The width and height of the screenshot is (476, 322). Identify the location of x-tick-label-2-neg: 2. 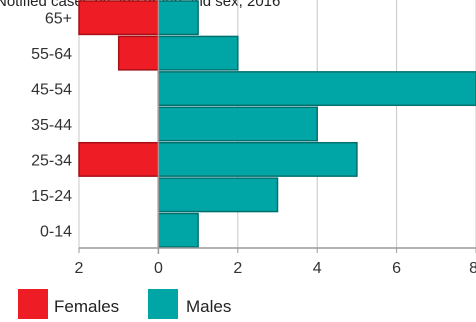
(79, 268).